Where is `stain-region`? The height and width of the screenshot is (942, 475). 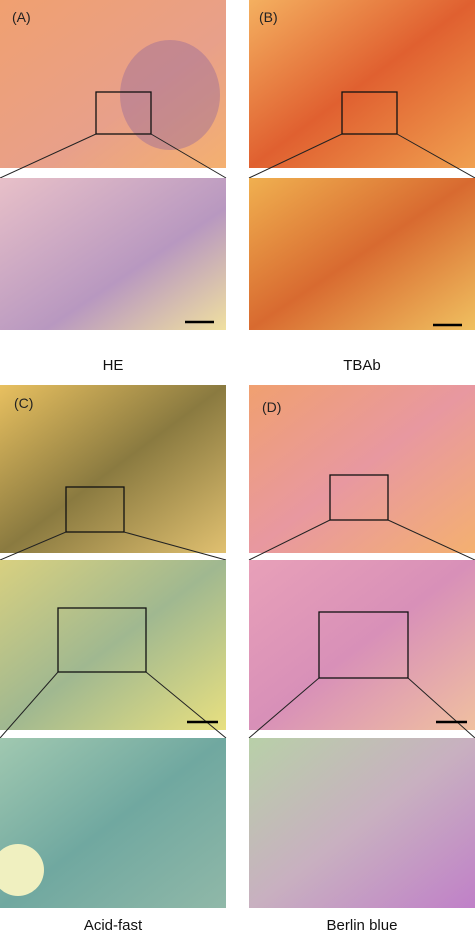 stain-region is located at coordinates (170, 95).